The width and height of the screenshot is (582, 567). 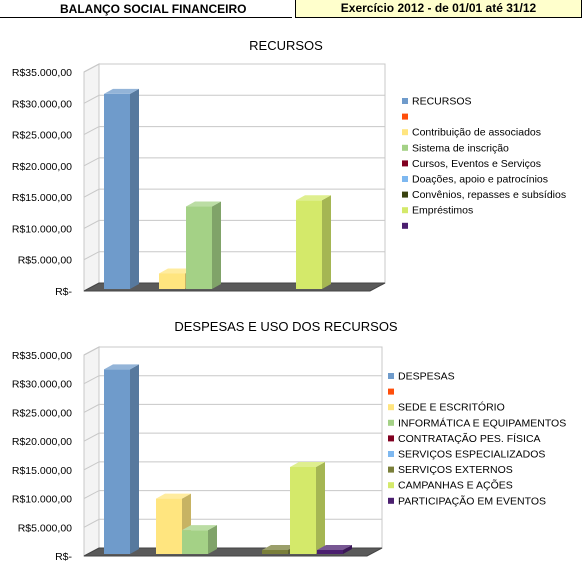 I want to click on legend-label: Sistema de inscrição, so click(x=460, y=148).